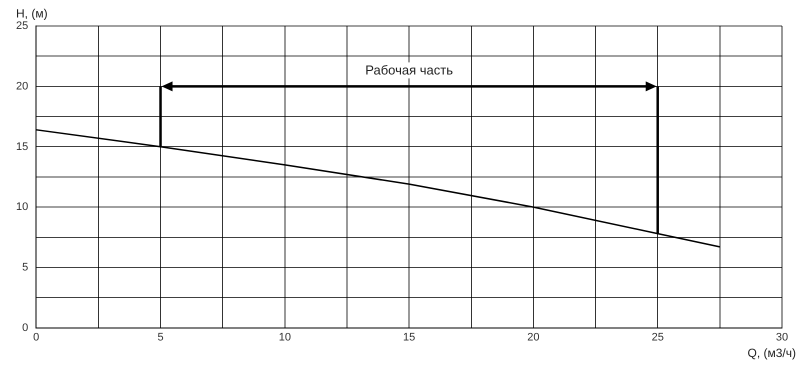 This screenshot has height=365, width=800. What do you see at coordinates (658, 337) in the screenshot?
I see `x-tick-label: 25` at bounding box center [658, 337].